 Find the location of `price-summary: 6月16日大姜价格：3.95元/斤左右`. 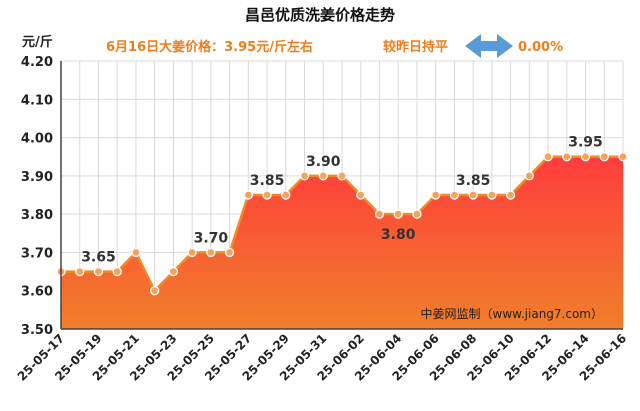

price-summary: 6月16日大姜价格：3.95元/斤左右 is located at coordinates (209, 47).